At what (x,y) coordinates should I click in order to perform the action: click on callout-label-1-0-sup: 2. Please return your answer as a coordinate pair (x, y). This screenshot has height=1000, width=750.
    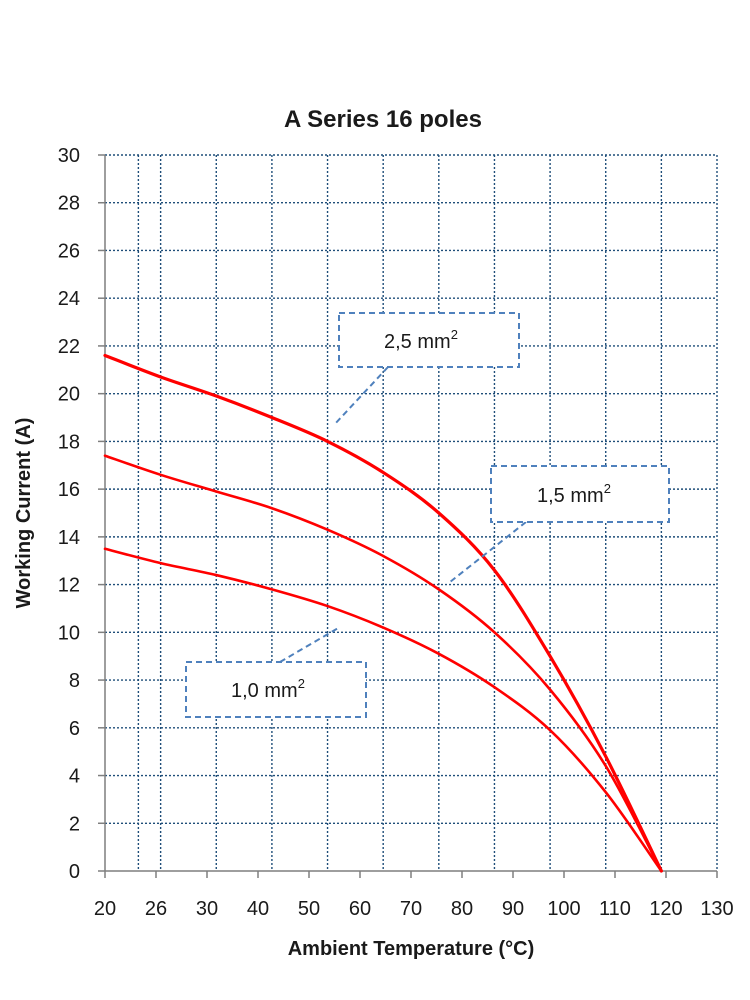
    Looking at the image, I should click on (301, 683).